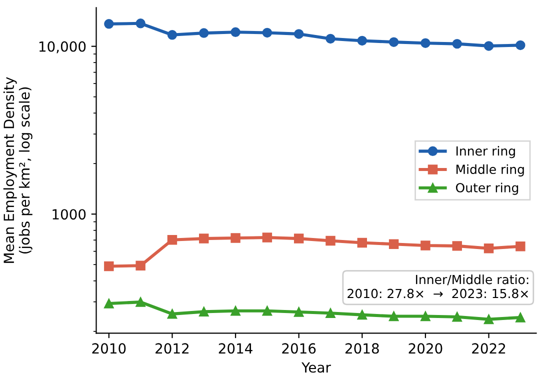 This screenshot has height=383, width=550. I want to click on x-tick-label: 2010, so click(109, 348).